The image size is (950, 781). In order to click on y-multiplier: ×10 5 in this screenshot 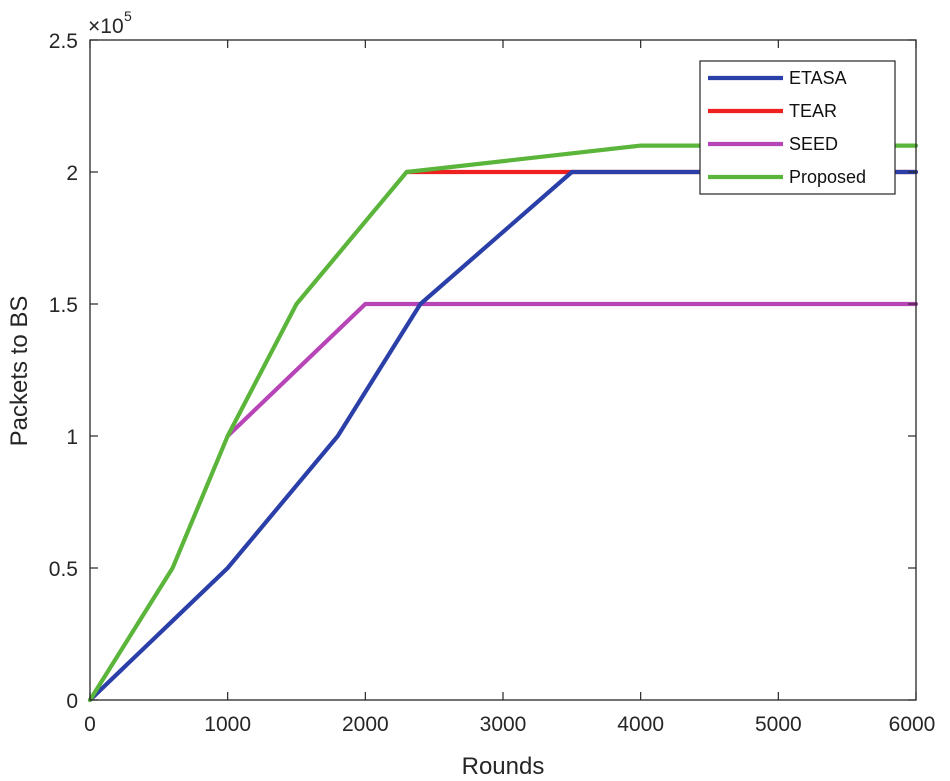, I will do `click(110, 23)`.